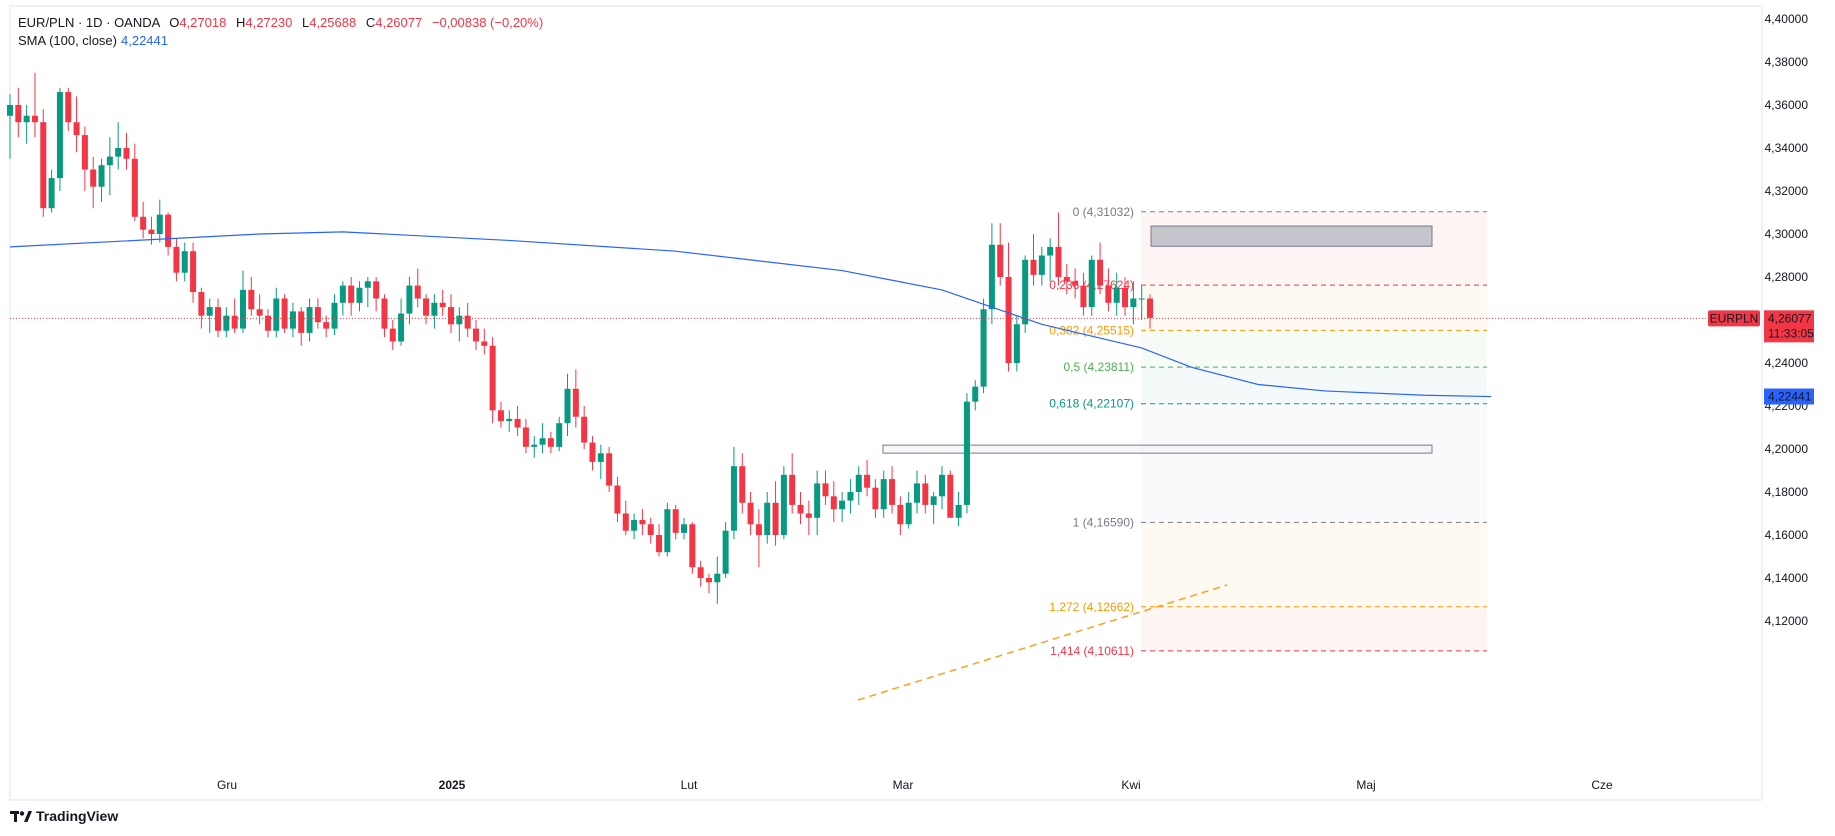  What do you see at coordinates (1791, 333) in the screenshot?
I see `price-tag-countdown: 11:33:05` at bounding box center [1791, 333].